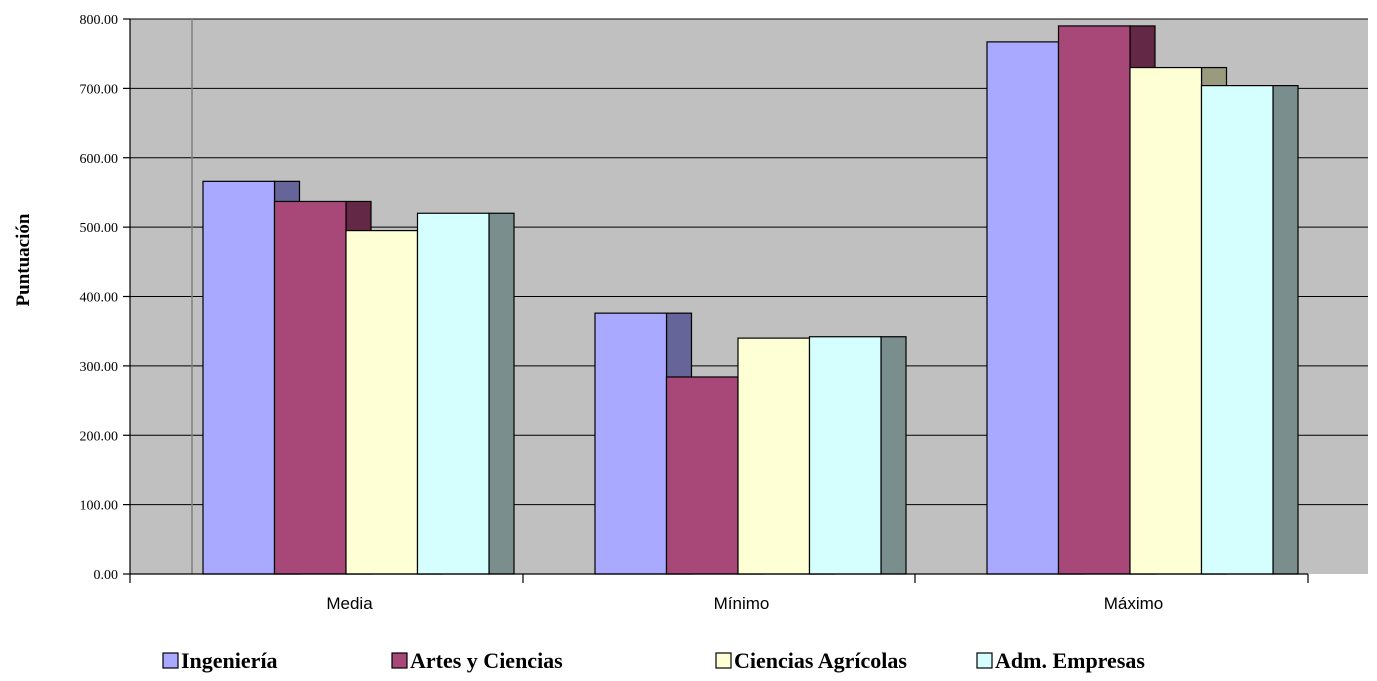  I want to click on x-category-label: Media, so click(349, 603).